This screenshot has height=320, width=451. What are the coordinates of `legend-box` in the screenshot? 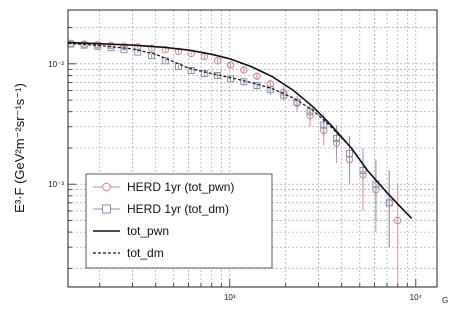 It's located at (179, 221).